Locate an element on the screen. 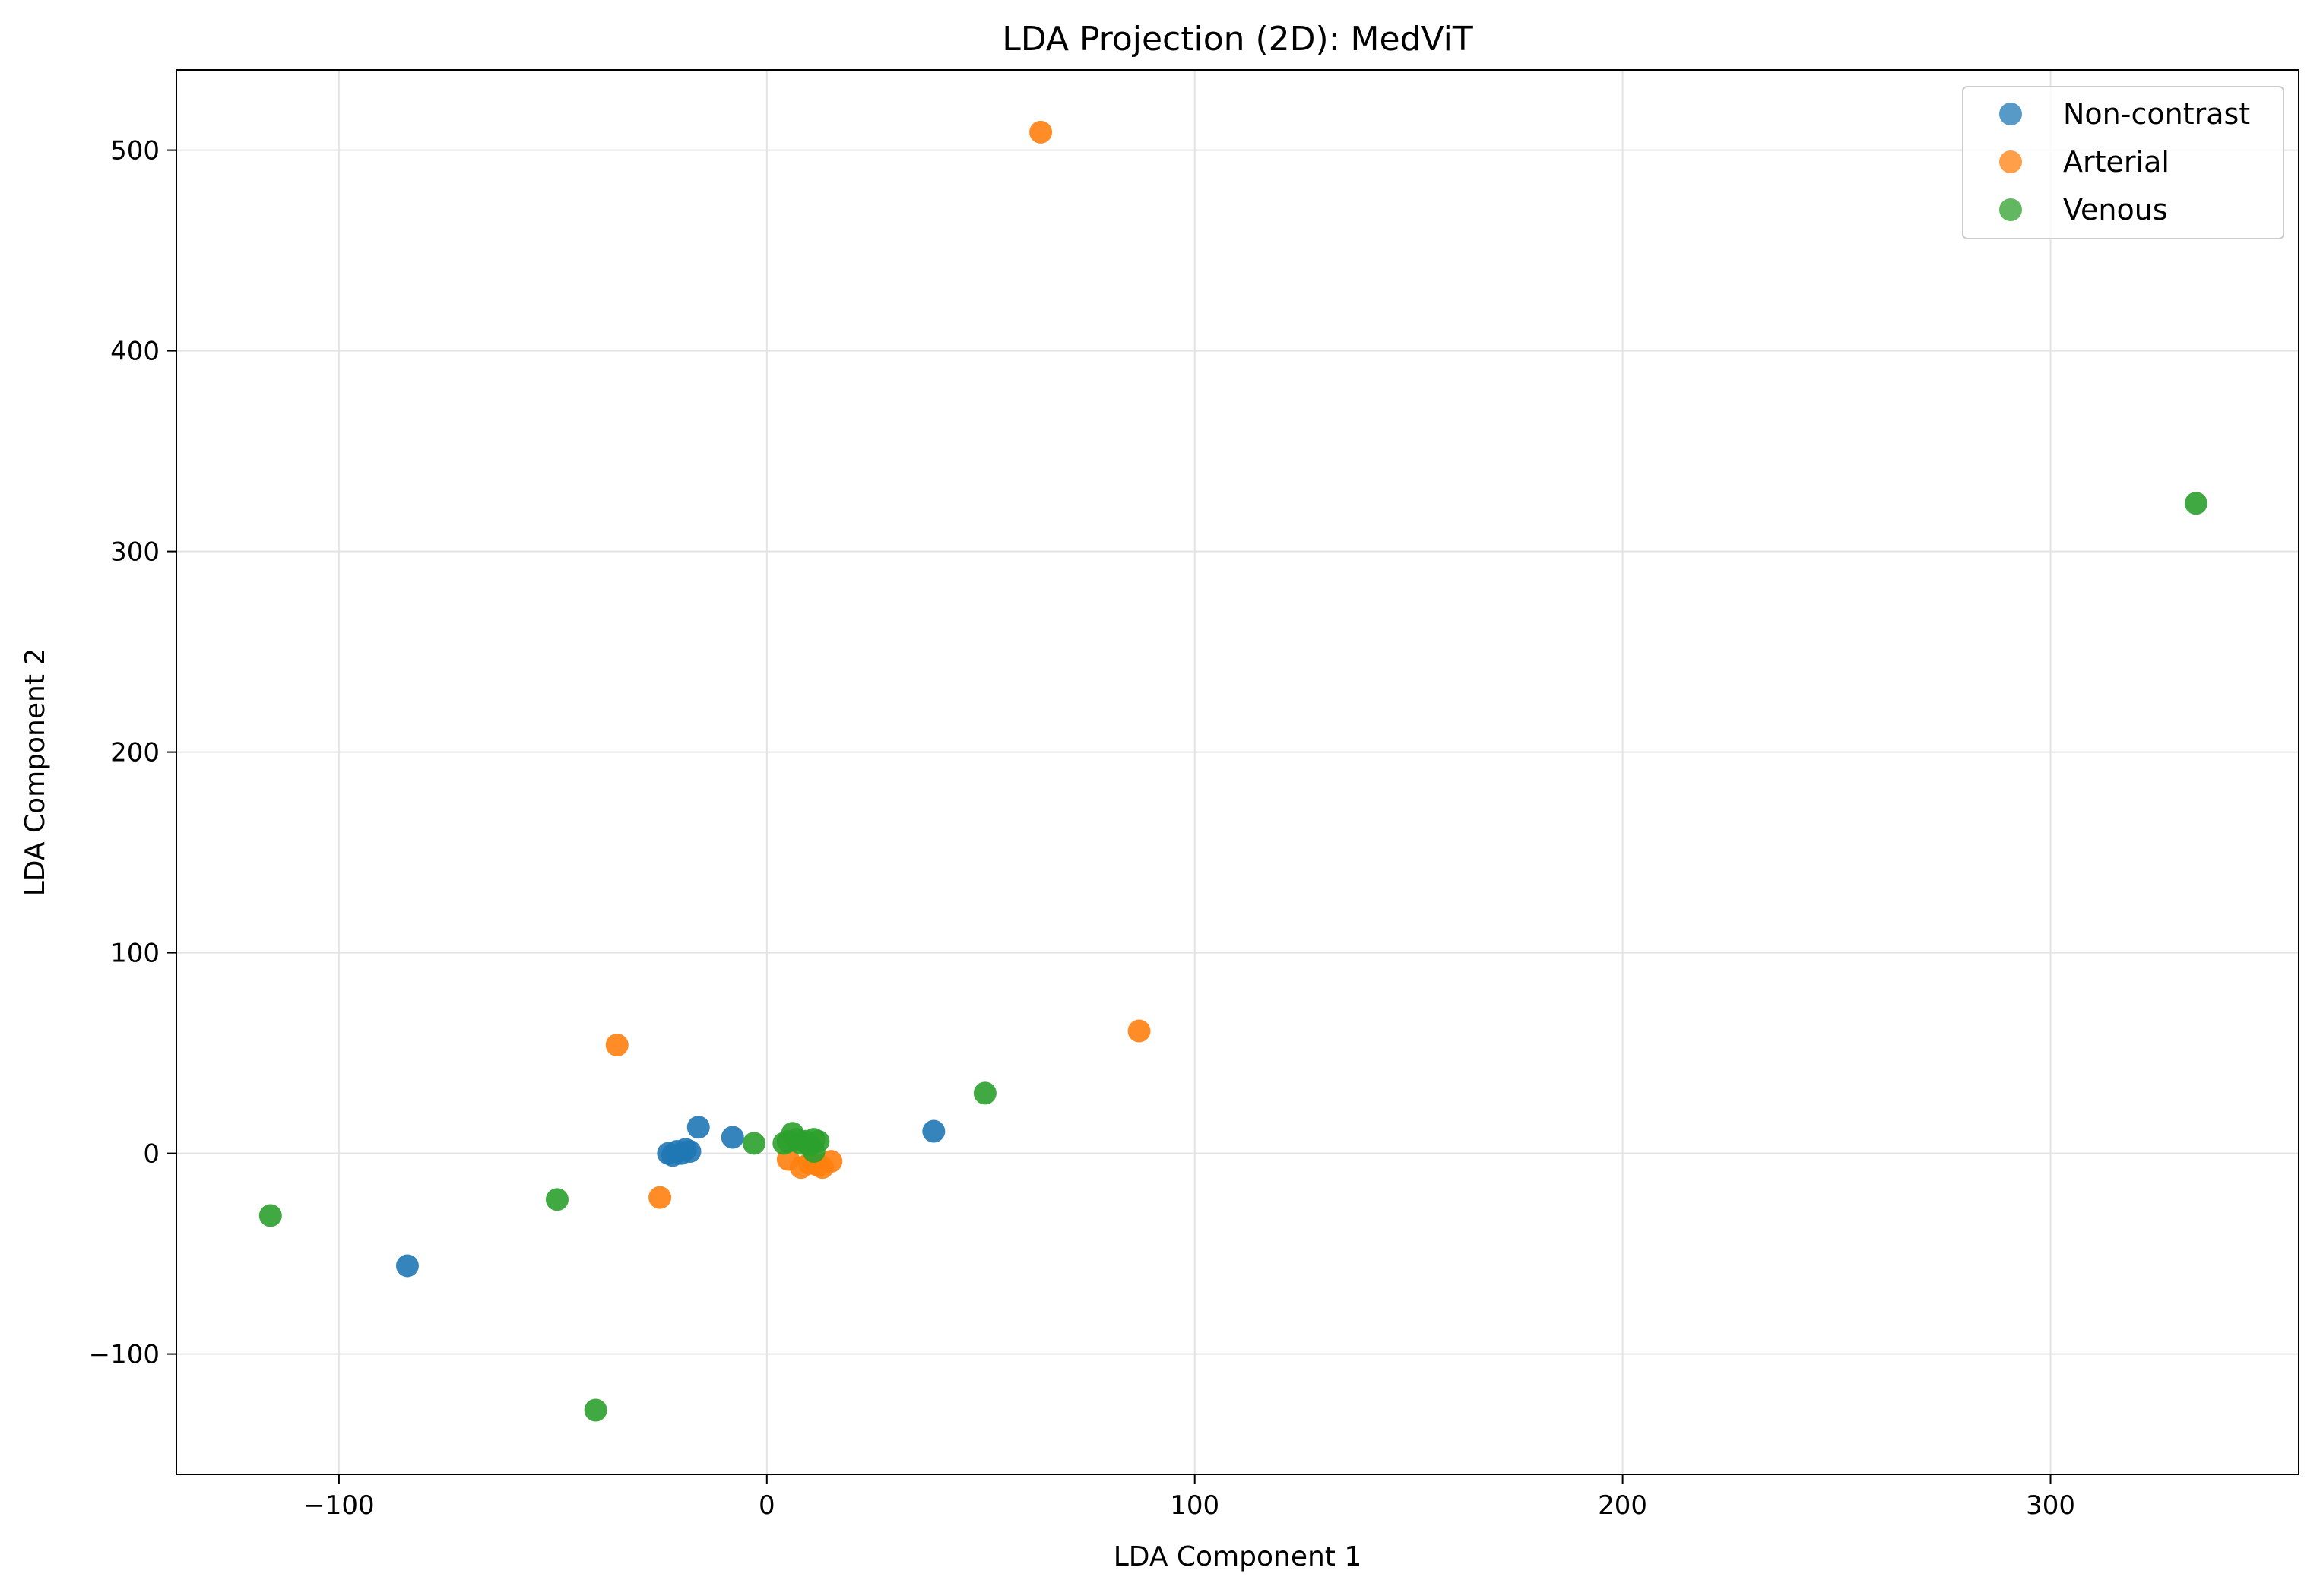  legend-items: Non-contrast Arterial Venous is located at coordinates (2124, 162).